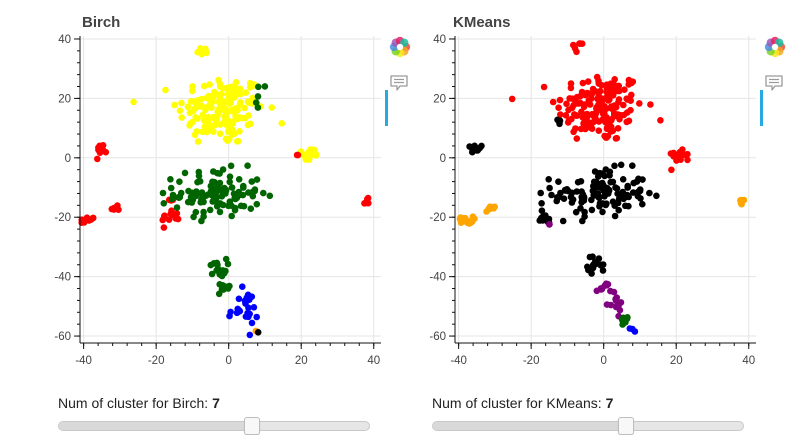 This screenshot has height=435, width=810. What do you see at coordinates (133, 403) in the screenshot?
I see `slider-label: Num of cluster for Birch:` at bounding box center [133, 403].